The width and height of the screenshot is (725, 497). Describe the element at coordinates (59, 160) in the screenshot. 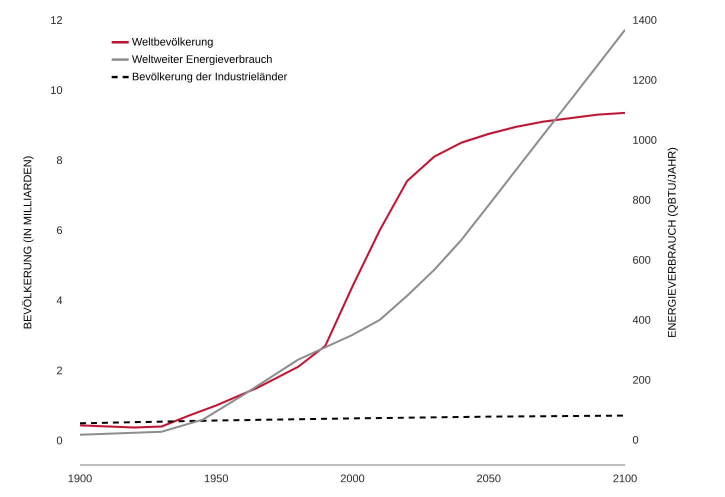

I see `y-tick-label: 8` at that location.